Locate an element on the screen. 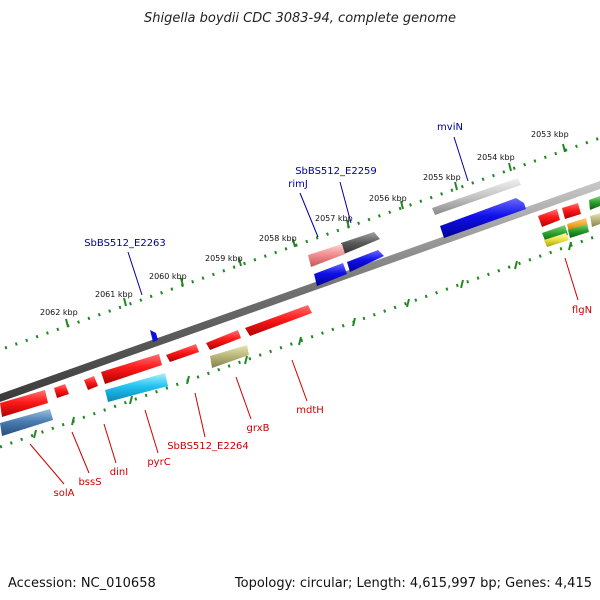 The image size is (600, 600). gene-label-rimJ: rimJ is located at coordinates (298, 184).